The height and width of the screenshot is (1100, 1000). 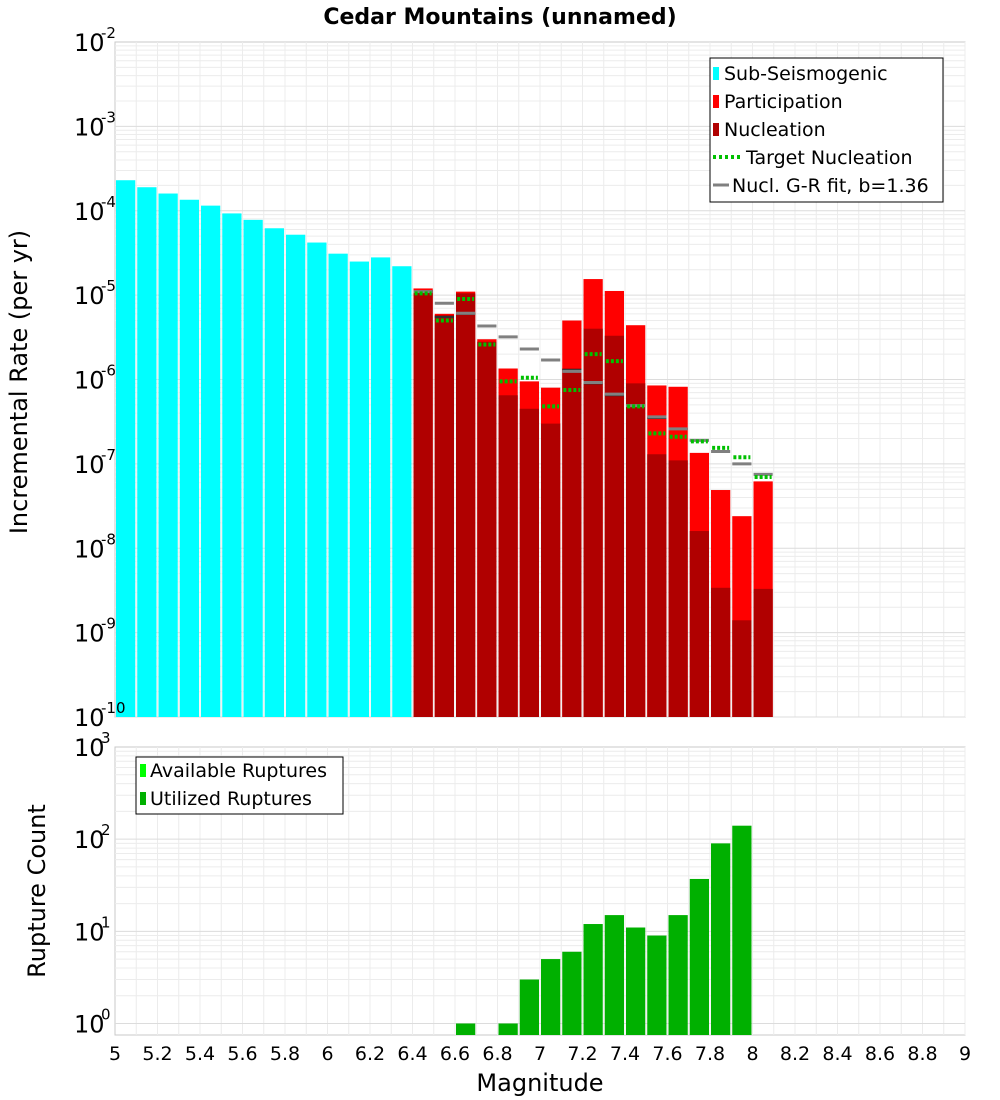 I want to click on x-tick-label: 6.8, so click(x=497, y=1054).